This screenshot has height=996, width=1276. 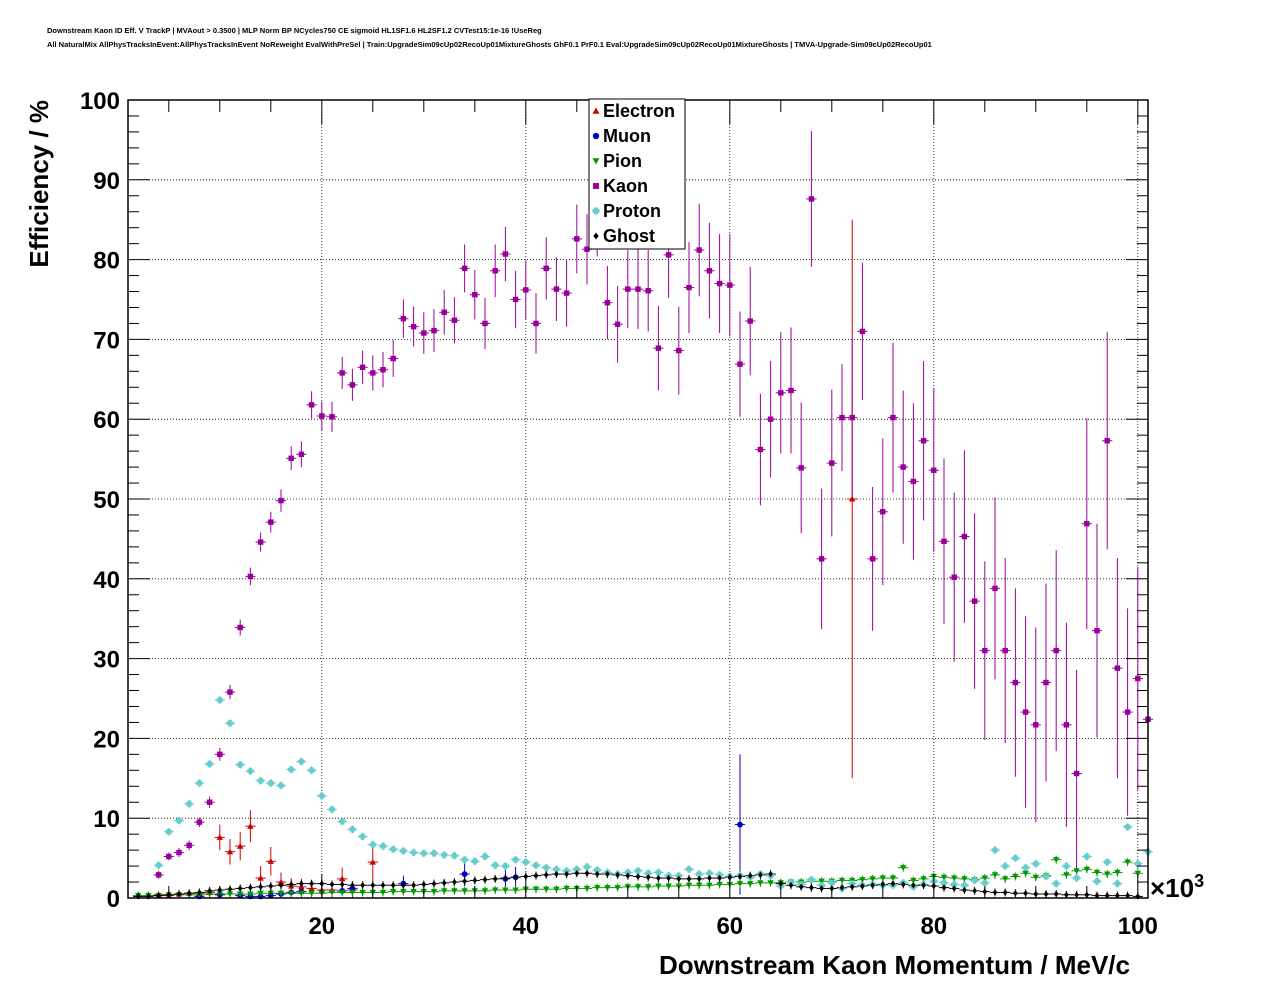 I want to click on x-axis-multiplier: ×10³, so click(x=1177, y=887).